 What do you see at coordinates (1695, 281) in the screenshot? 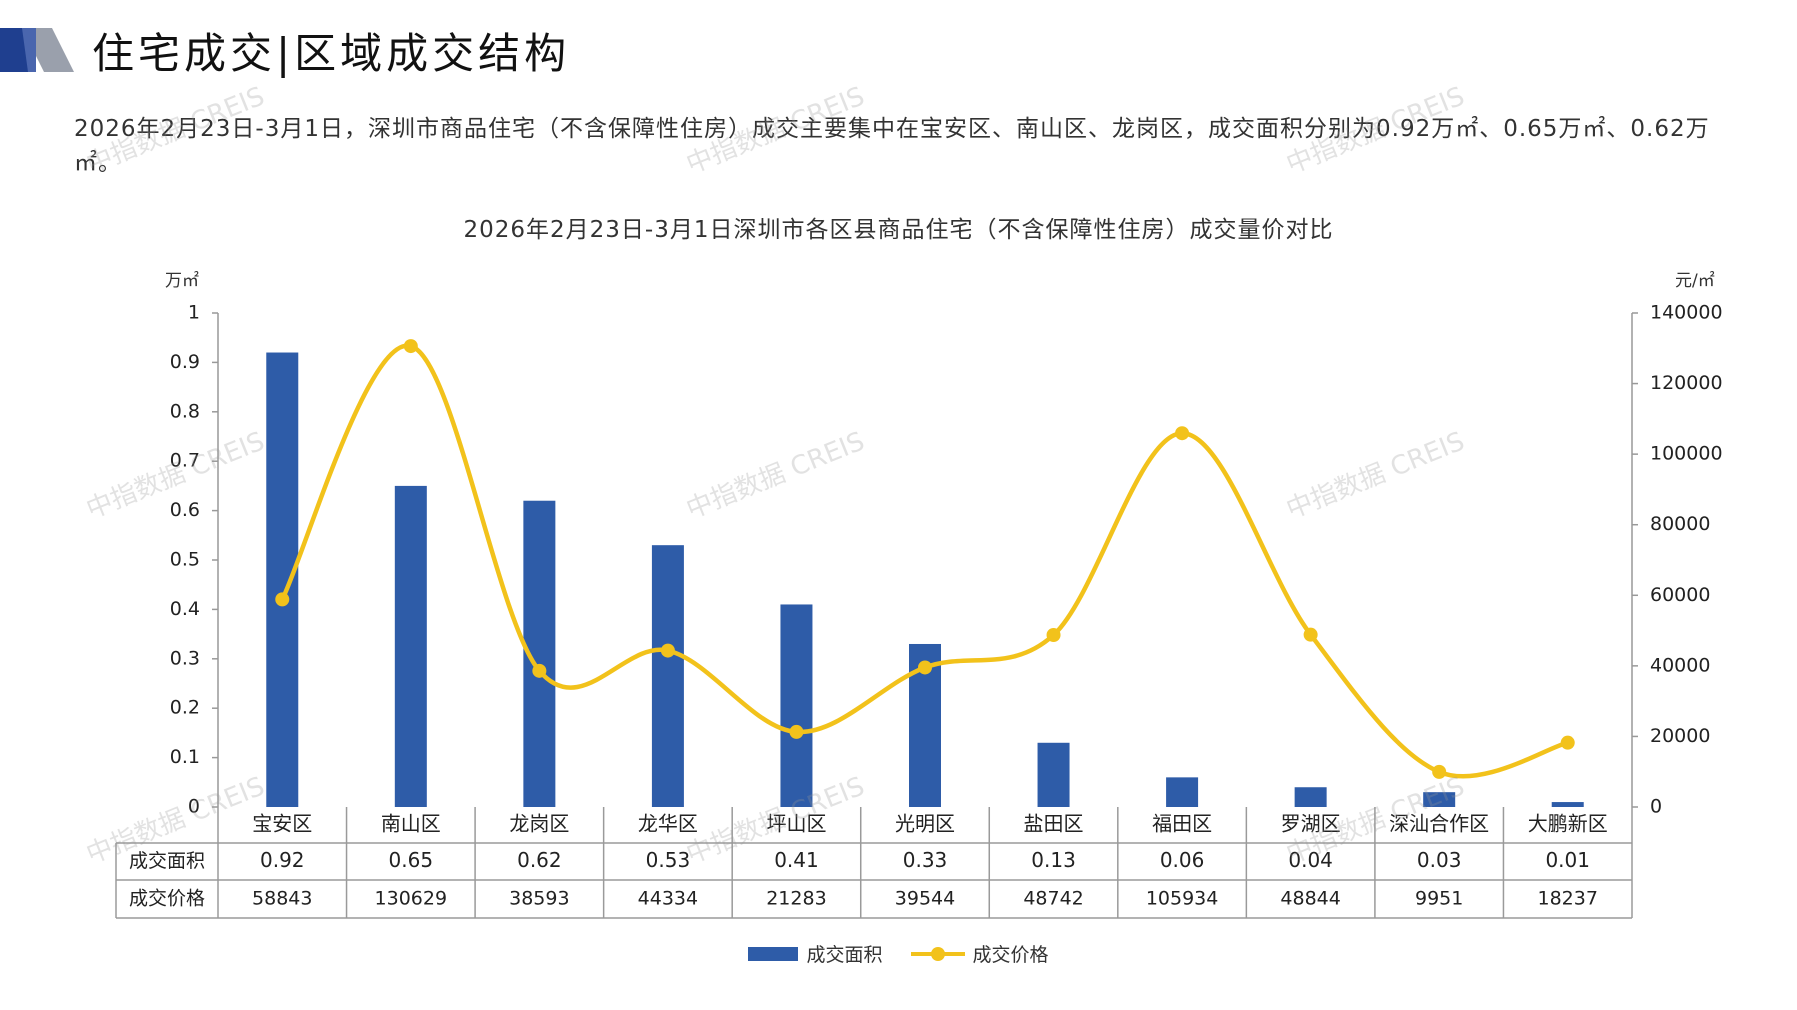
I see `right-axis-unit: 元/㎡` at bounding box center [1695, 281].